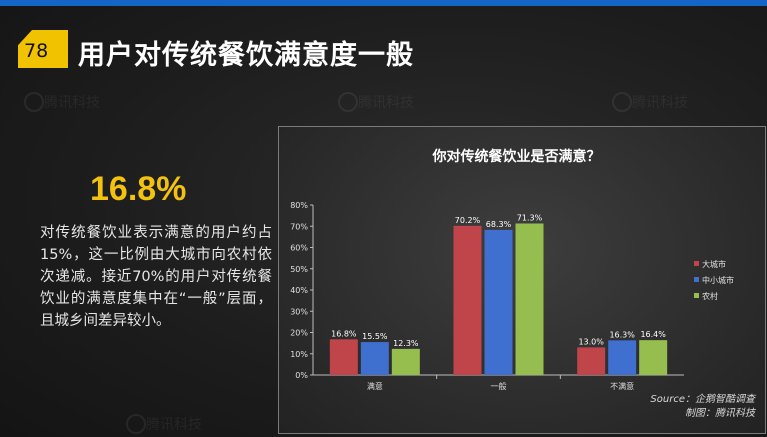 Image resolution: width=767 pixels, height=437 pixels. I want to click on legend-label: 大城市, so click(714, 264).